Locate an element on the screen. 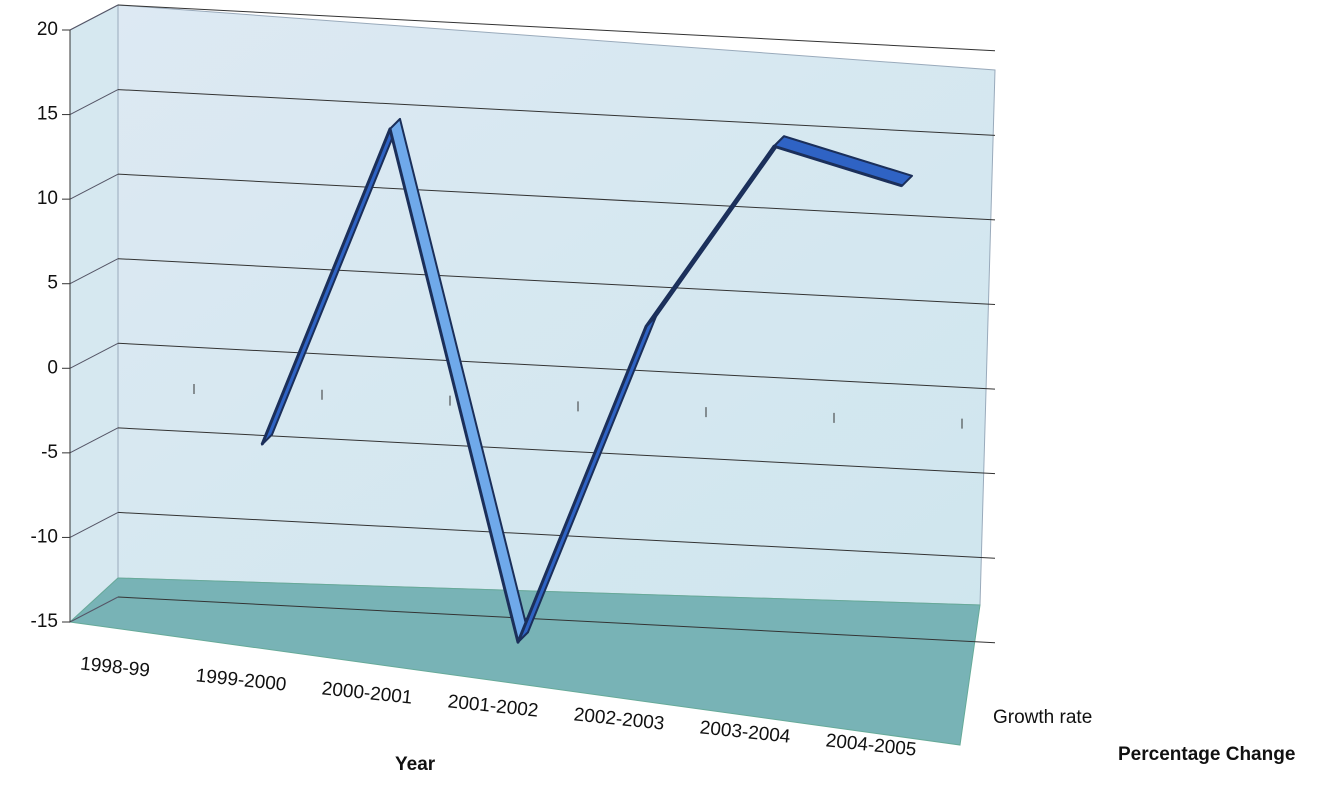 The width and height of the screenshot is (1335, 800). x-tick-label: 1999-2000 is located at coordinates (241, 680).